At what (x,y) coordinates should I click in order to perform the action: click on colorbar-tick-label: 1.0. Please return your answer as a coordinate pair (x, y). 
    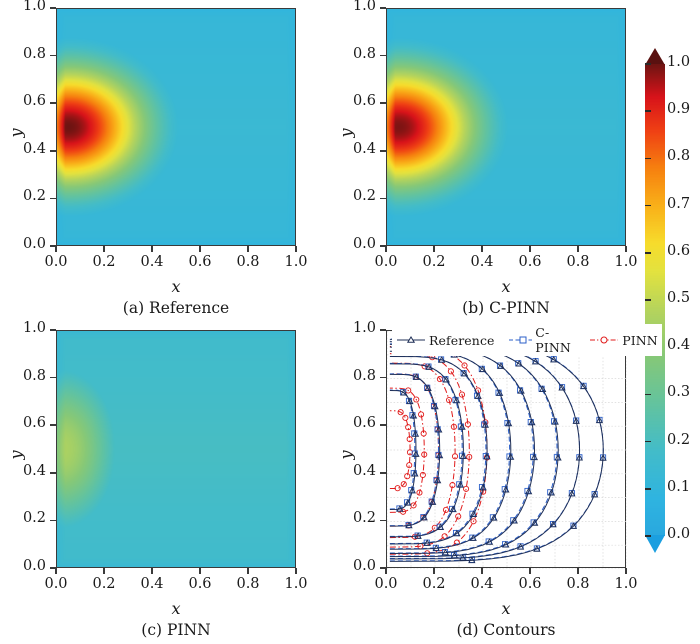
    Looking at the image, I should click on (679, 62).